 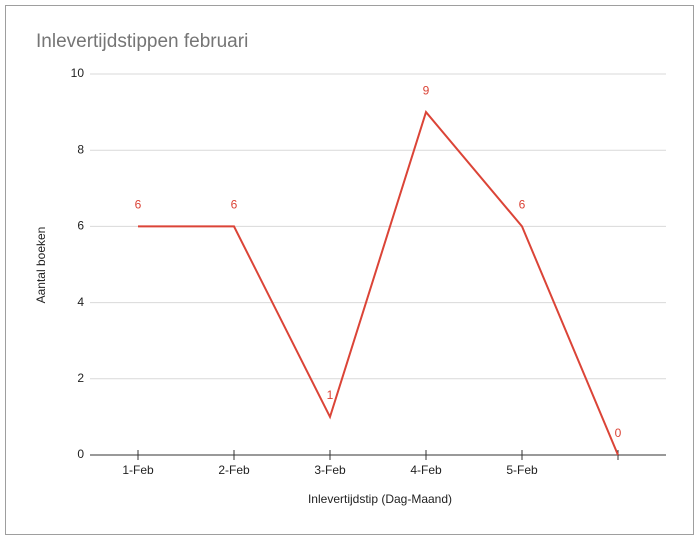 I want to click on x-tick-label: 4-Feb, so click(x=426, y=470).